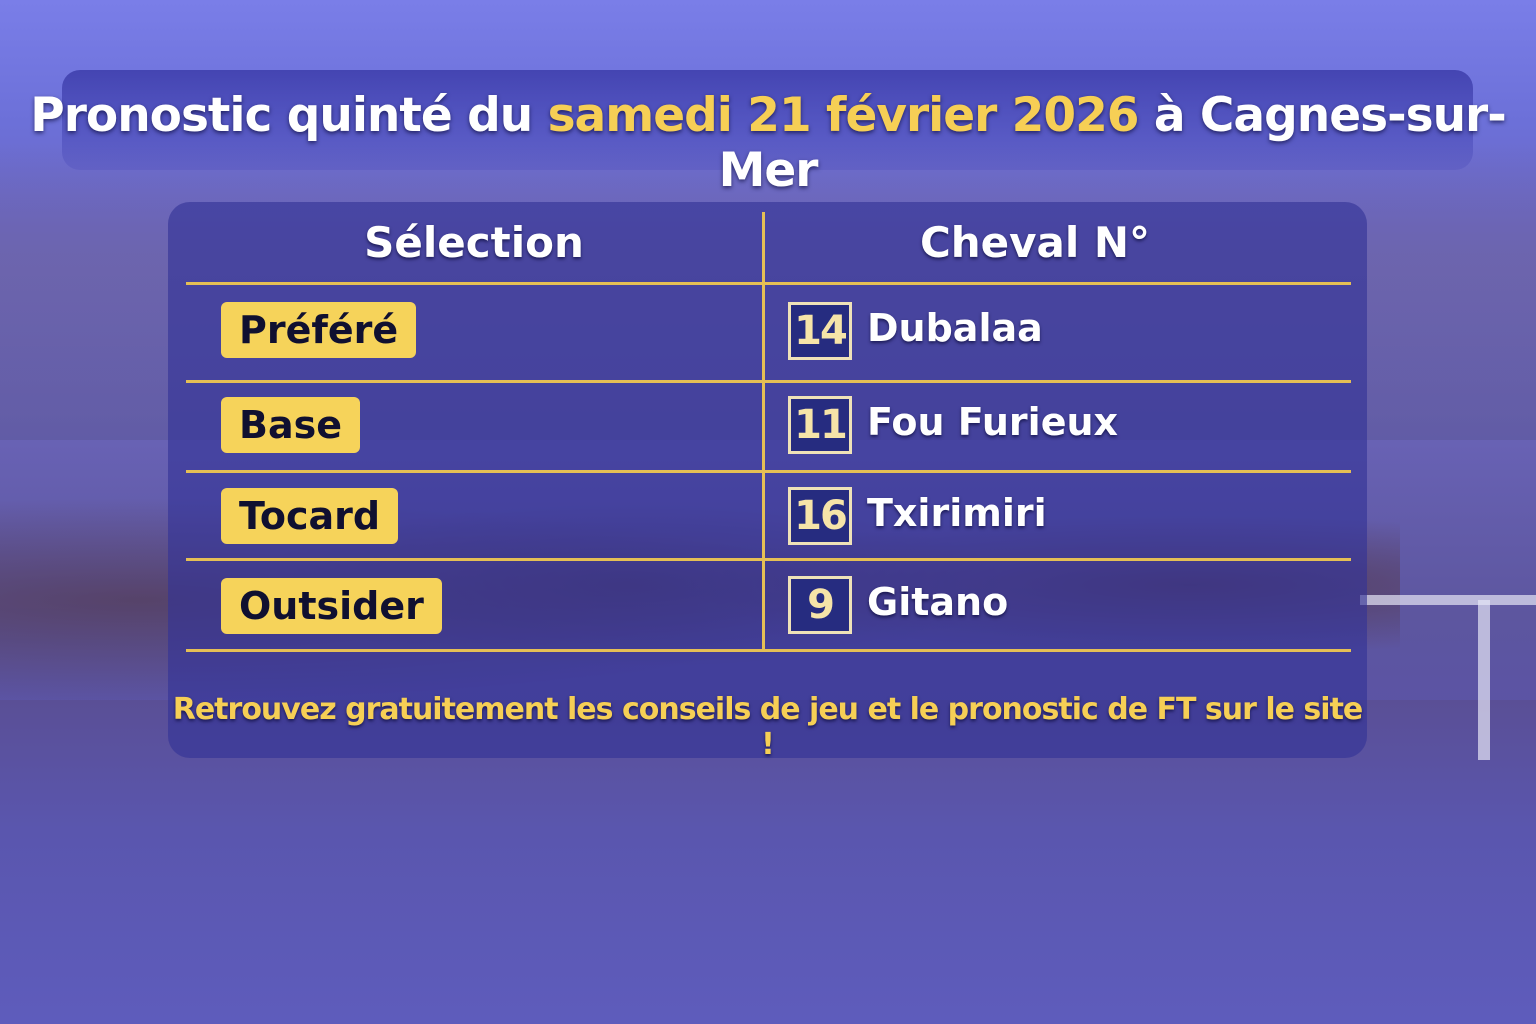  I want to click on background-rail, so click(1448, 600).